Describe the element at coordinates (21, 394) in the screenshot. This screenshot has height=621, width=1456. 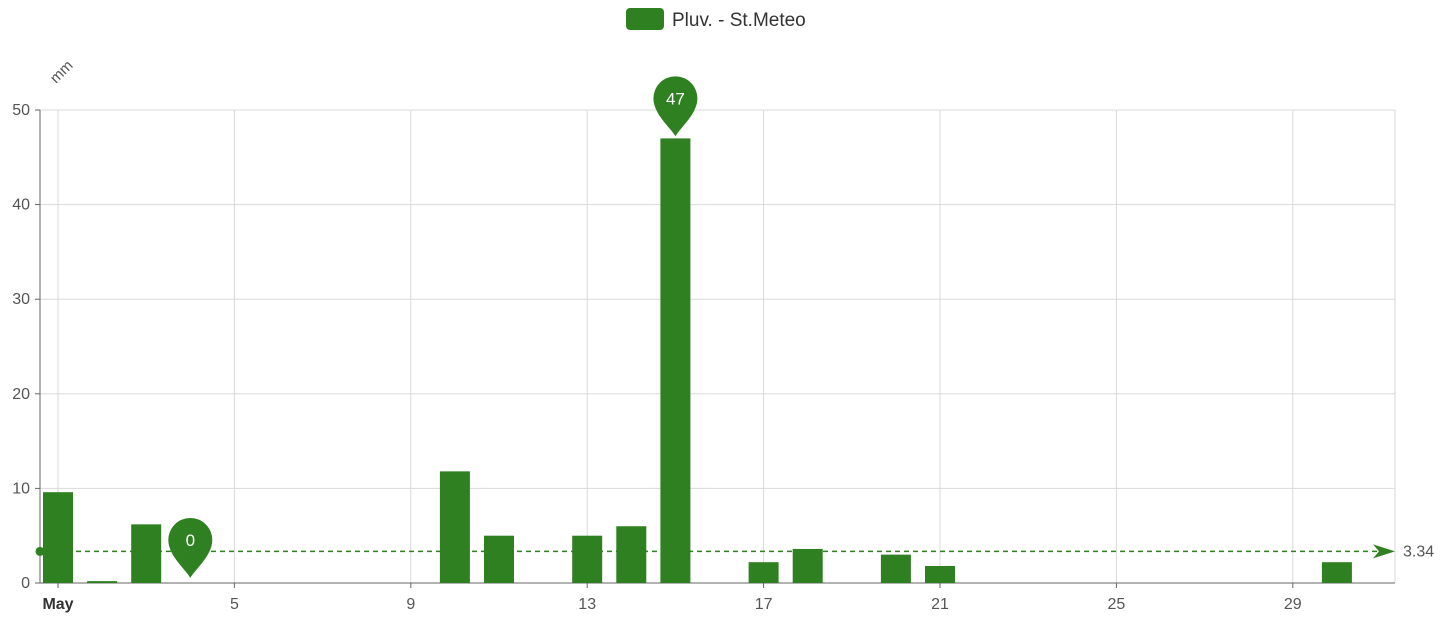
I see `y-tick-label: 20` at that location.